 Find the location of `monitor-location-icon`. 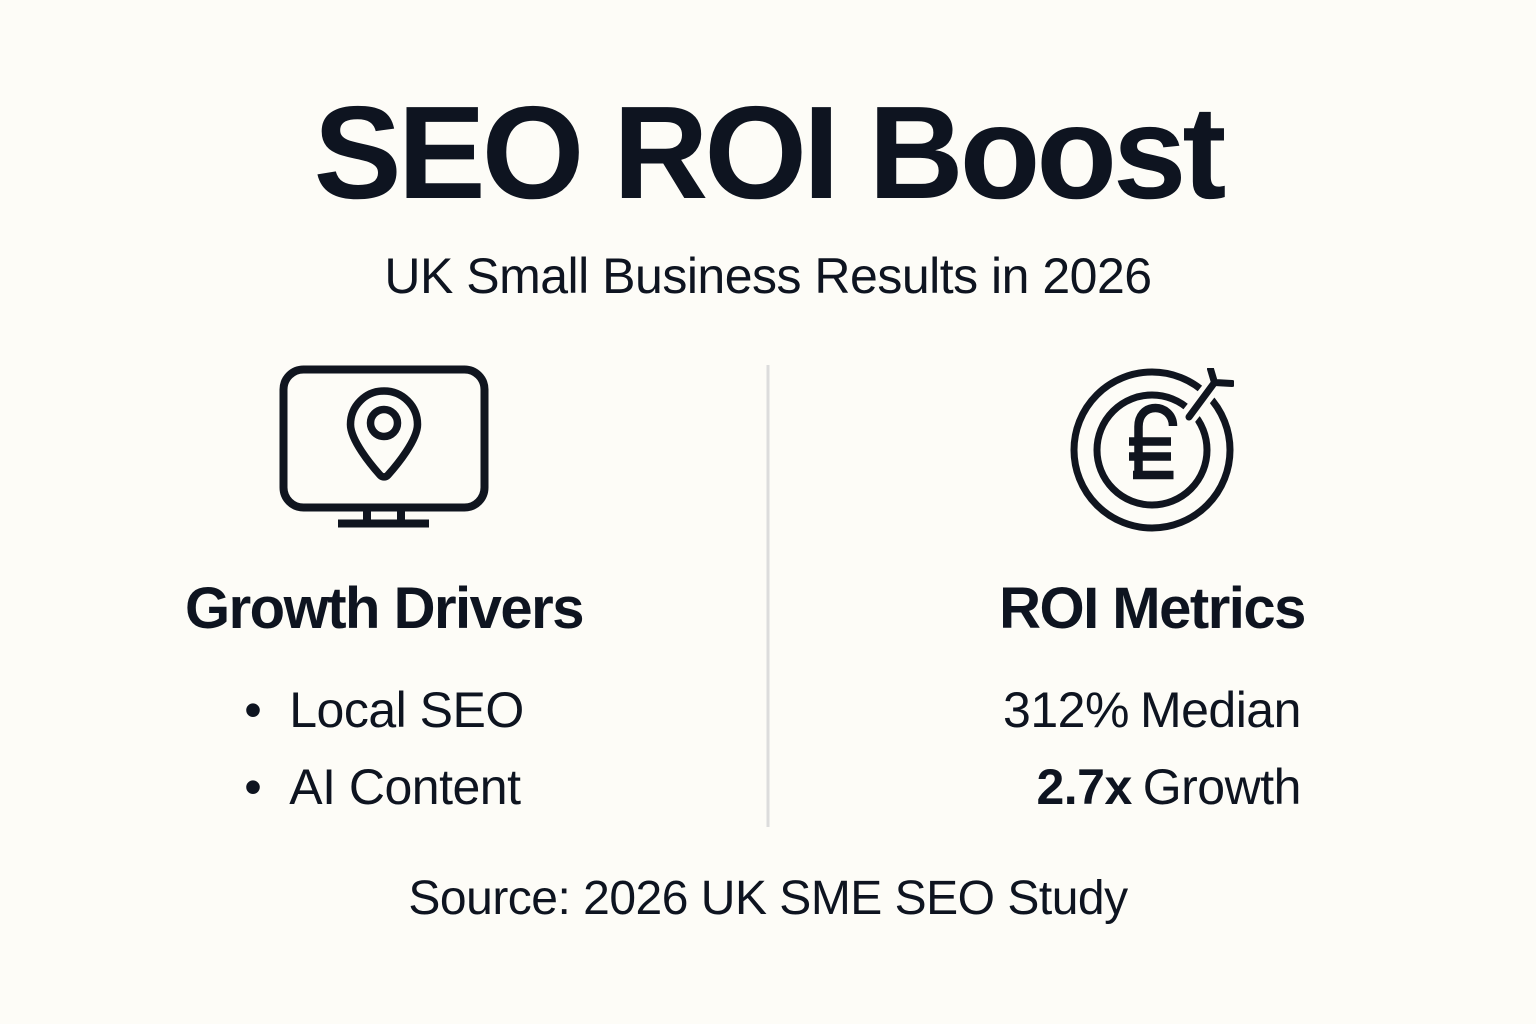

monitor-location-icon is located at coordinates (384, 450).